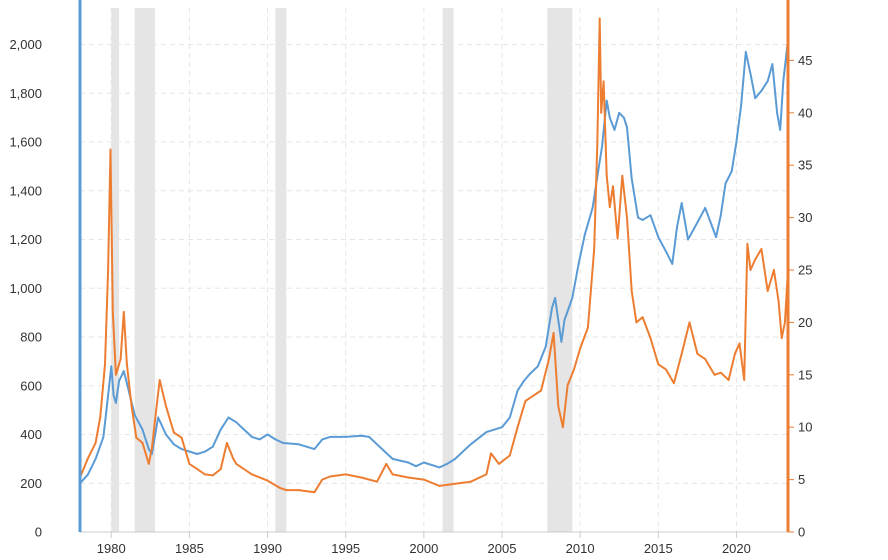 This screenshot has height=560, width=888. Describe the element at coordinates (25, 142) in the screenshot. I see `left-axis-tick-label: 1,600` at that location.